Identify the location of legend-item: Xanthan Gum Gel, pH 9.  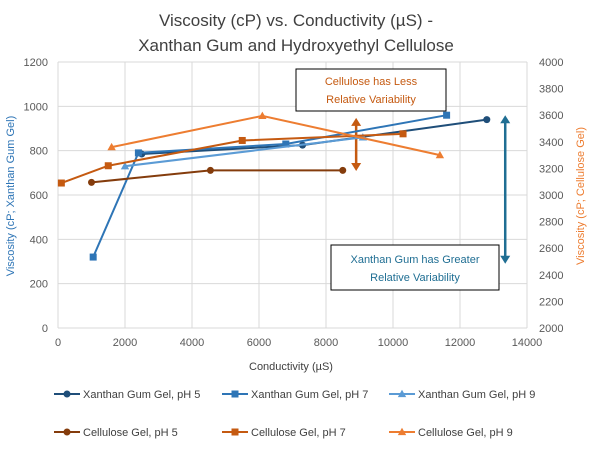
(462, 395).